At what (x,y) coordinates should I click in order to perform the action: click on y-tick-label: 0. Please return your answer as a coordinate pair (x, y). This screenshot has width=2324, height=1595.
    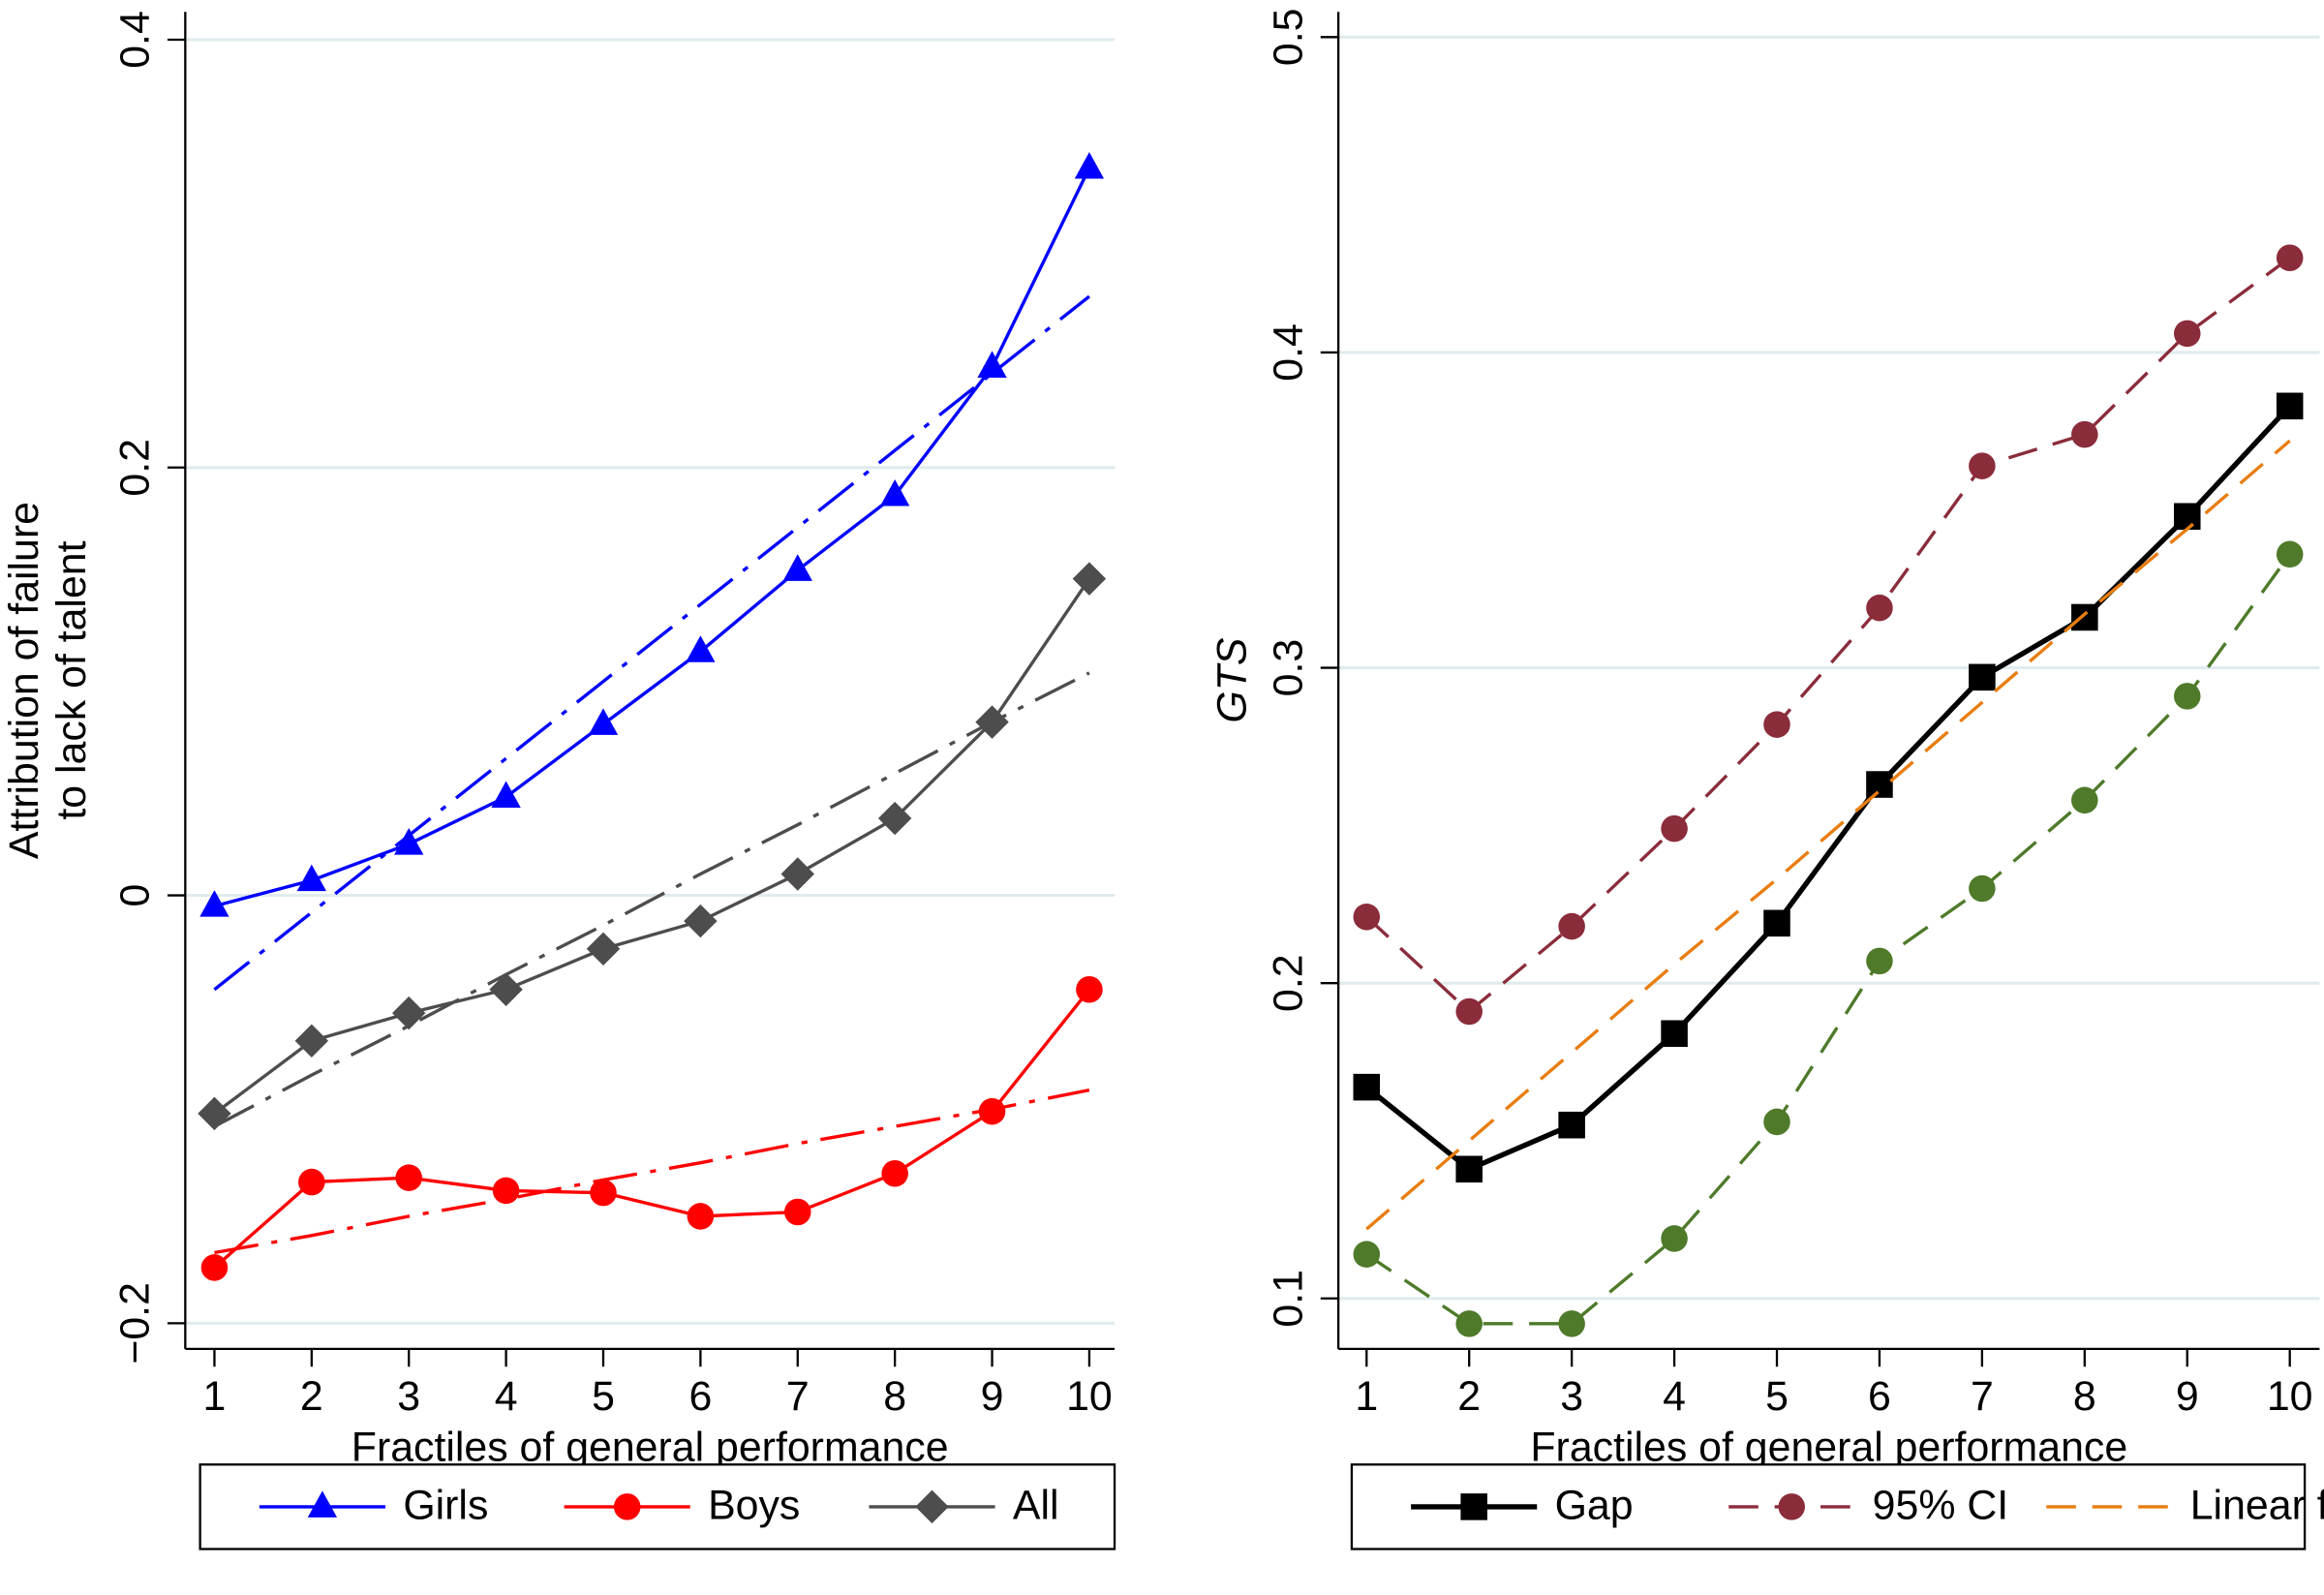
    Looking at the image, I should click on (136, 895).